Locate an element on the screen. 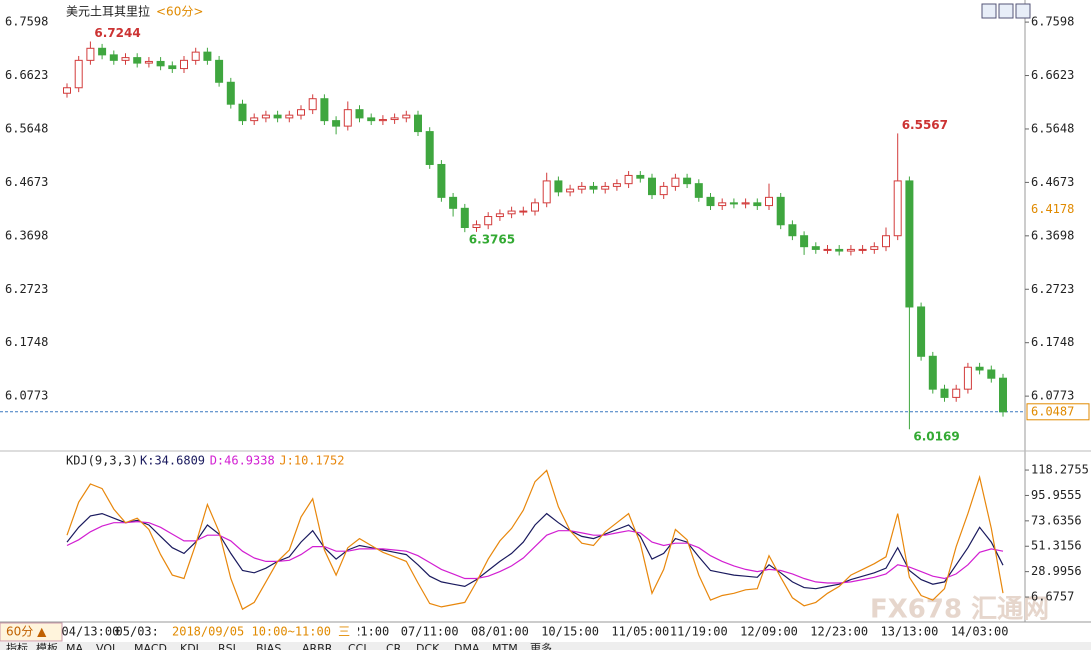 This screenshot has width=1091, height=650. legend-entry: J:10.1752 is located at coordinates (311, 461).